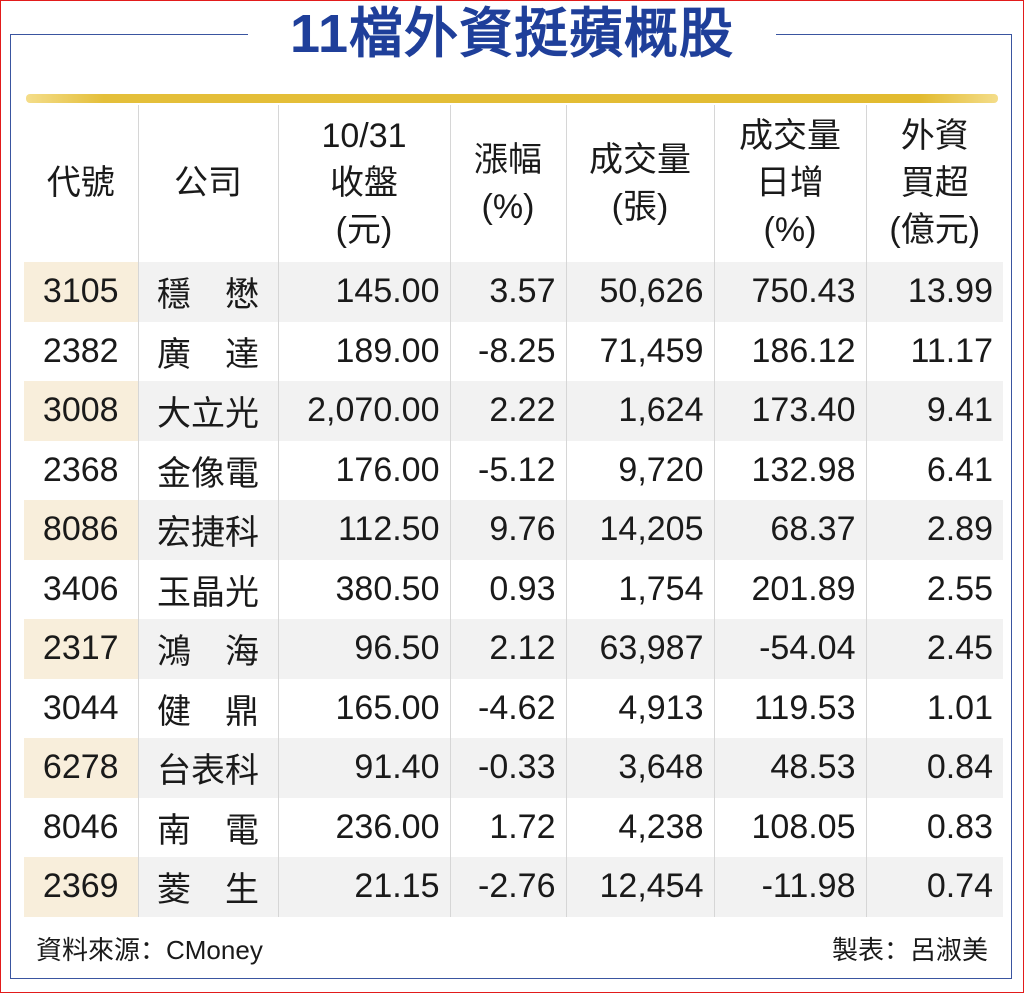 This screenshot has width=1024, height=993. What do you see at coordinates (639, 708) in the screenshot?
I see `cell-volume: 4,913` at bounding box center [639, 708].